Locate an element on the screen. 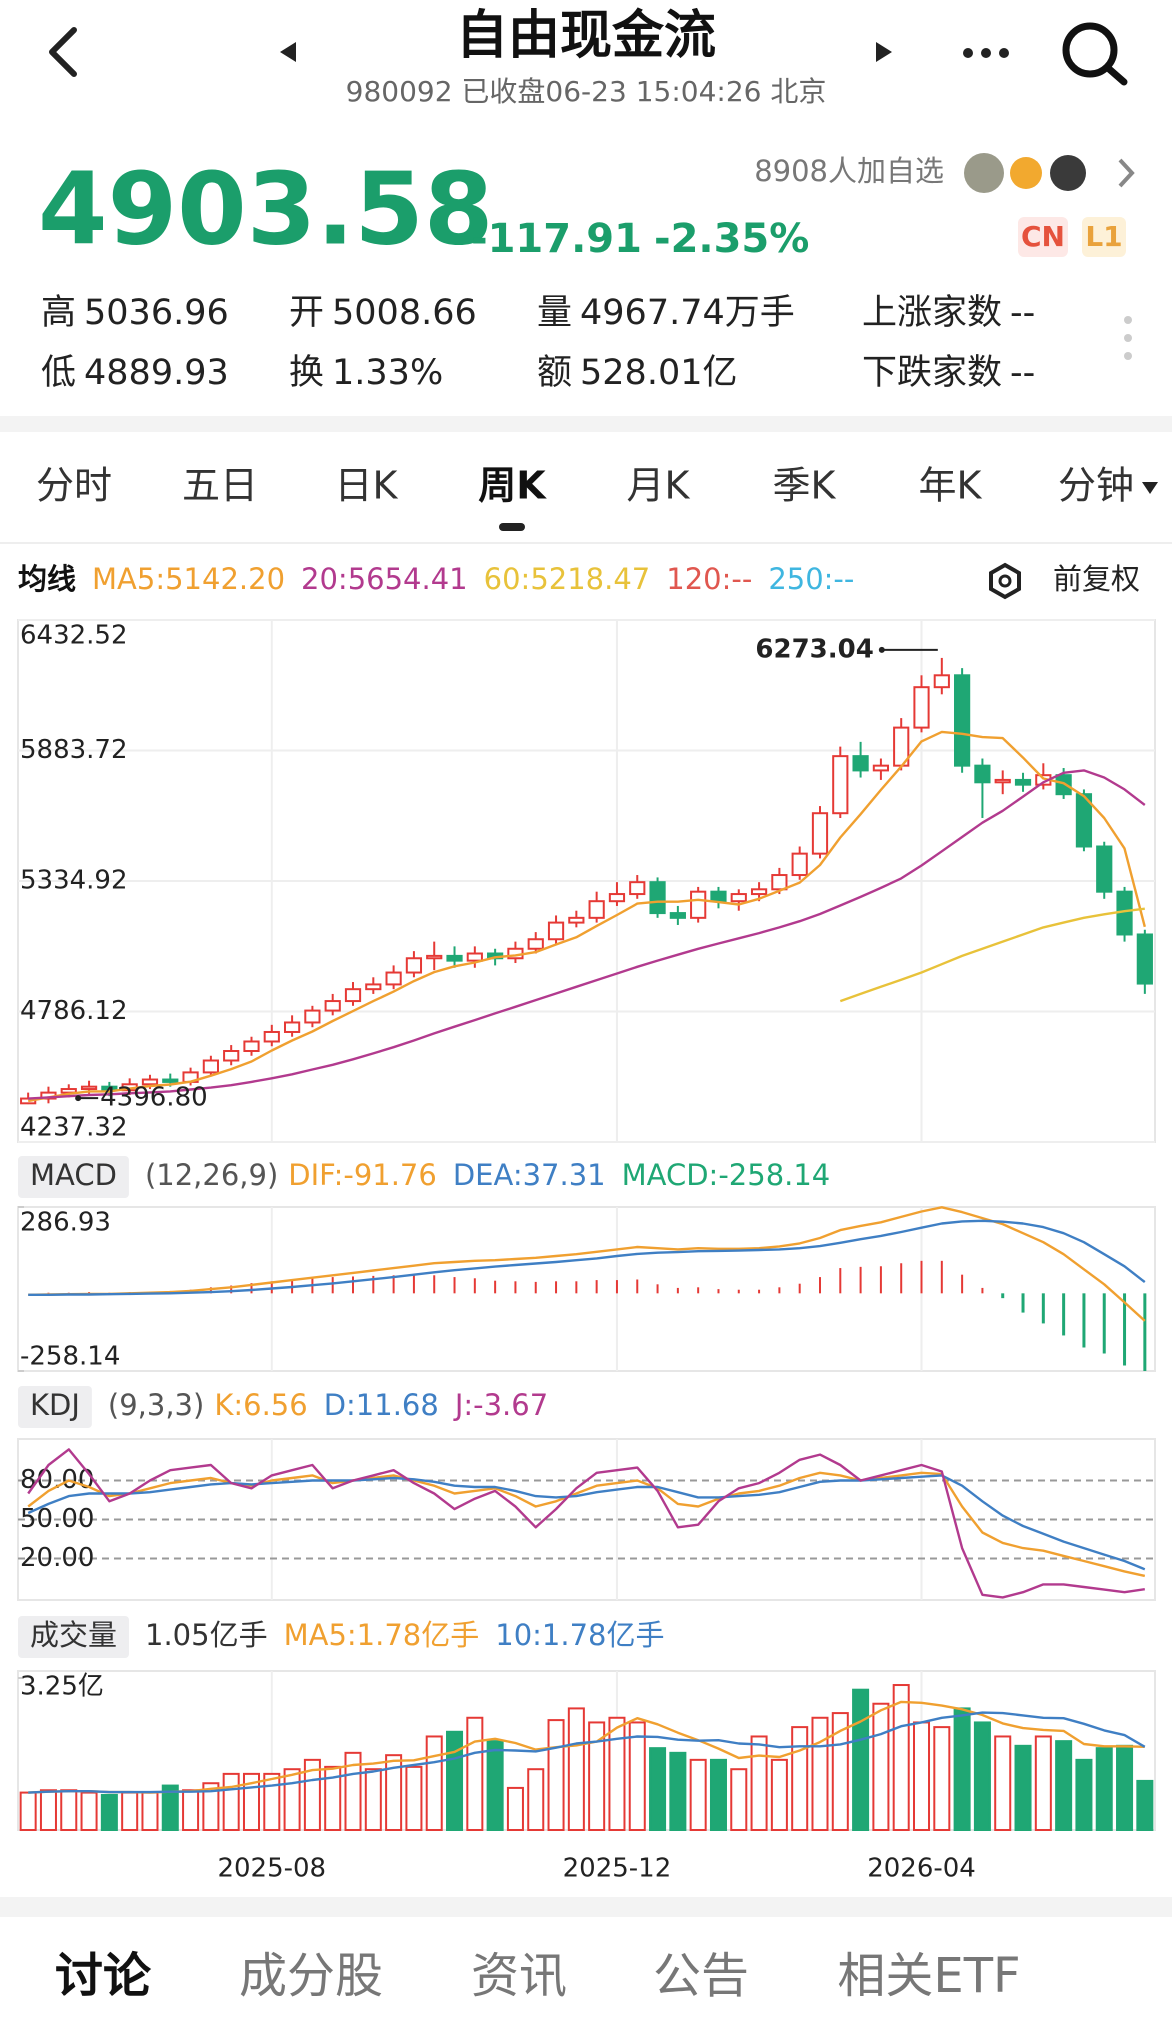 Image resolution: width=1172 pixels, height=2028 pixels. y-tick-label: 5334.92 is located at coordinates (74, 881).